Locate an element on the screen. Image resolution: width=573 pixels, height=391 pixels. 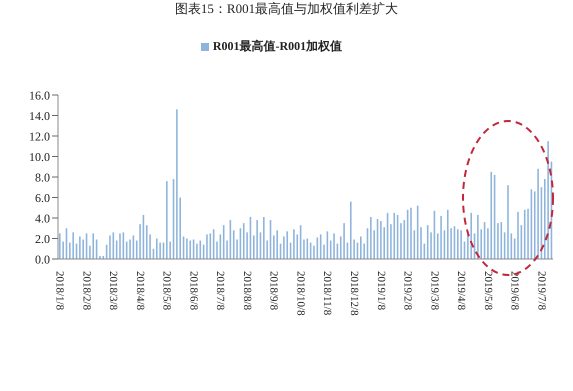
y-tick-label: 8.0 is located at coordinates (42, 177).